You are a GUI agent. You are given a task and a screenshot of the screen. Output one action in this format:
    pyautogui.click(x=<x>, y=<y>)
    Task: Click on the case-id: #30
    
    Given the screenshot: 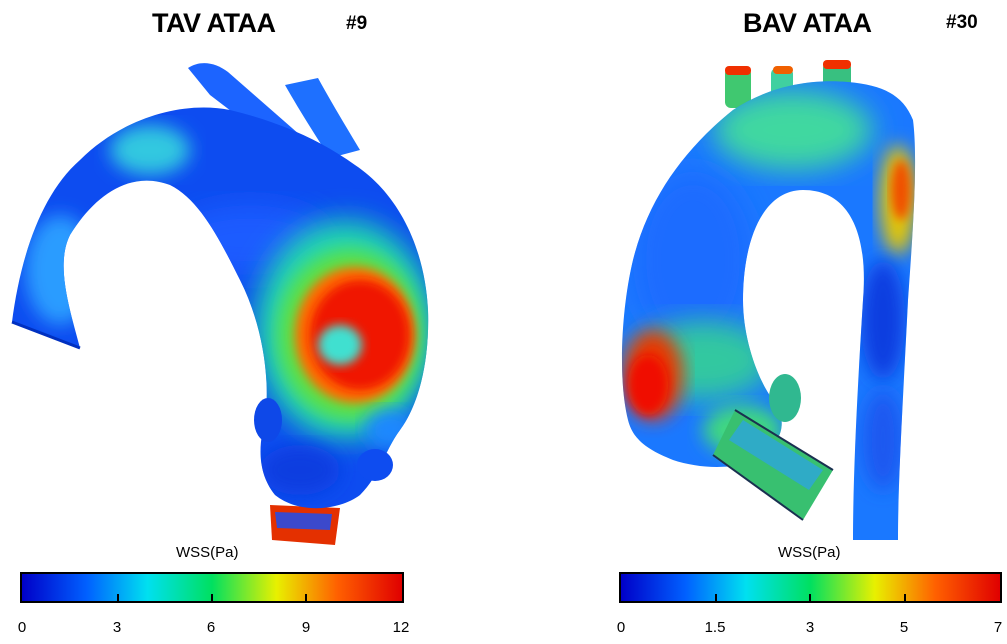 What is the action you would take?
    pyautogui.click(x=962, y=22)
    